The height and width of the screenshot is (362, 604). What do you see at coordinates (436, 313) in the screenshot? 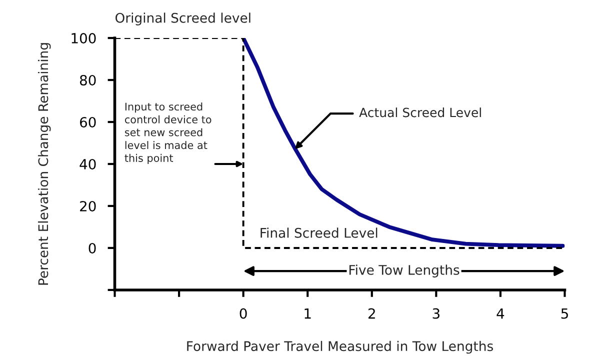
I see `x-tick-label: 3` at bounding box center [436, 313].